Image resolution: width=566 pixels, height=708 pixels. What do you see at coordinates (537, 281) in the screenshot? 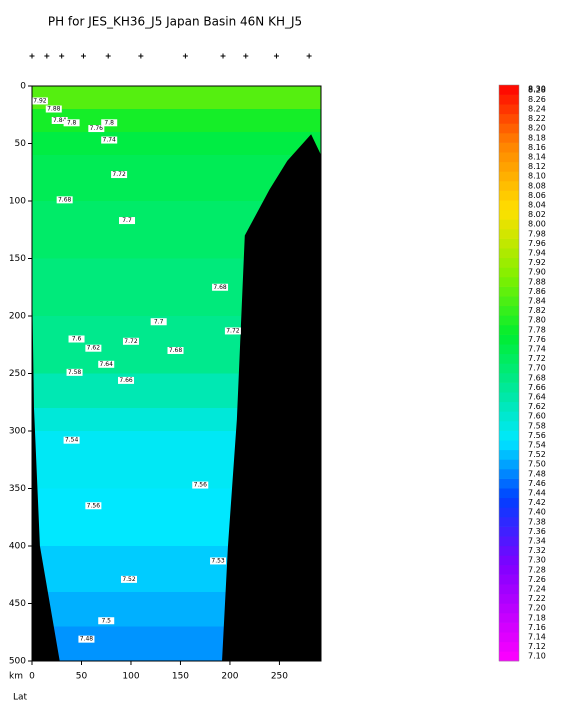
I see `colorbar-label: 7.88` at bounding box center [537, 281].